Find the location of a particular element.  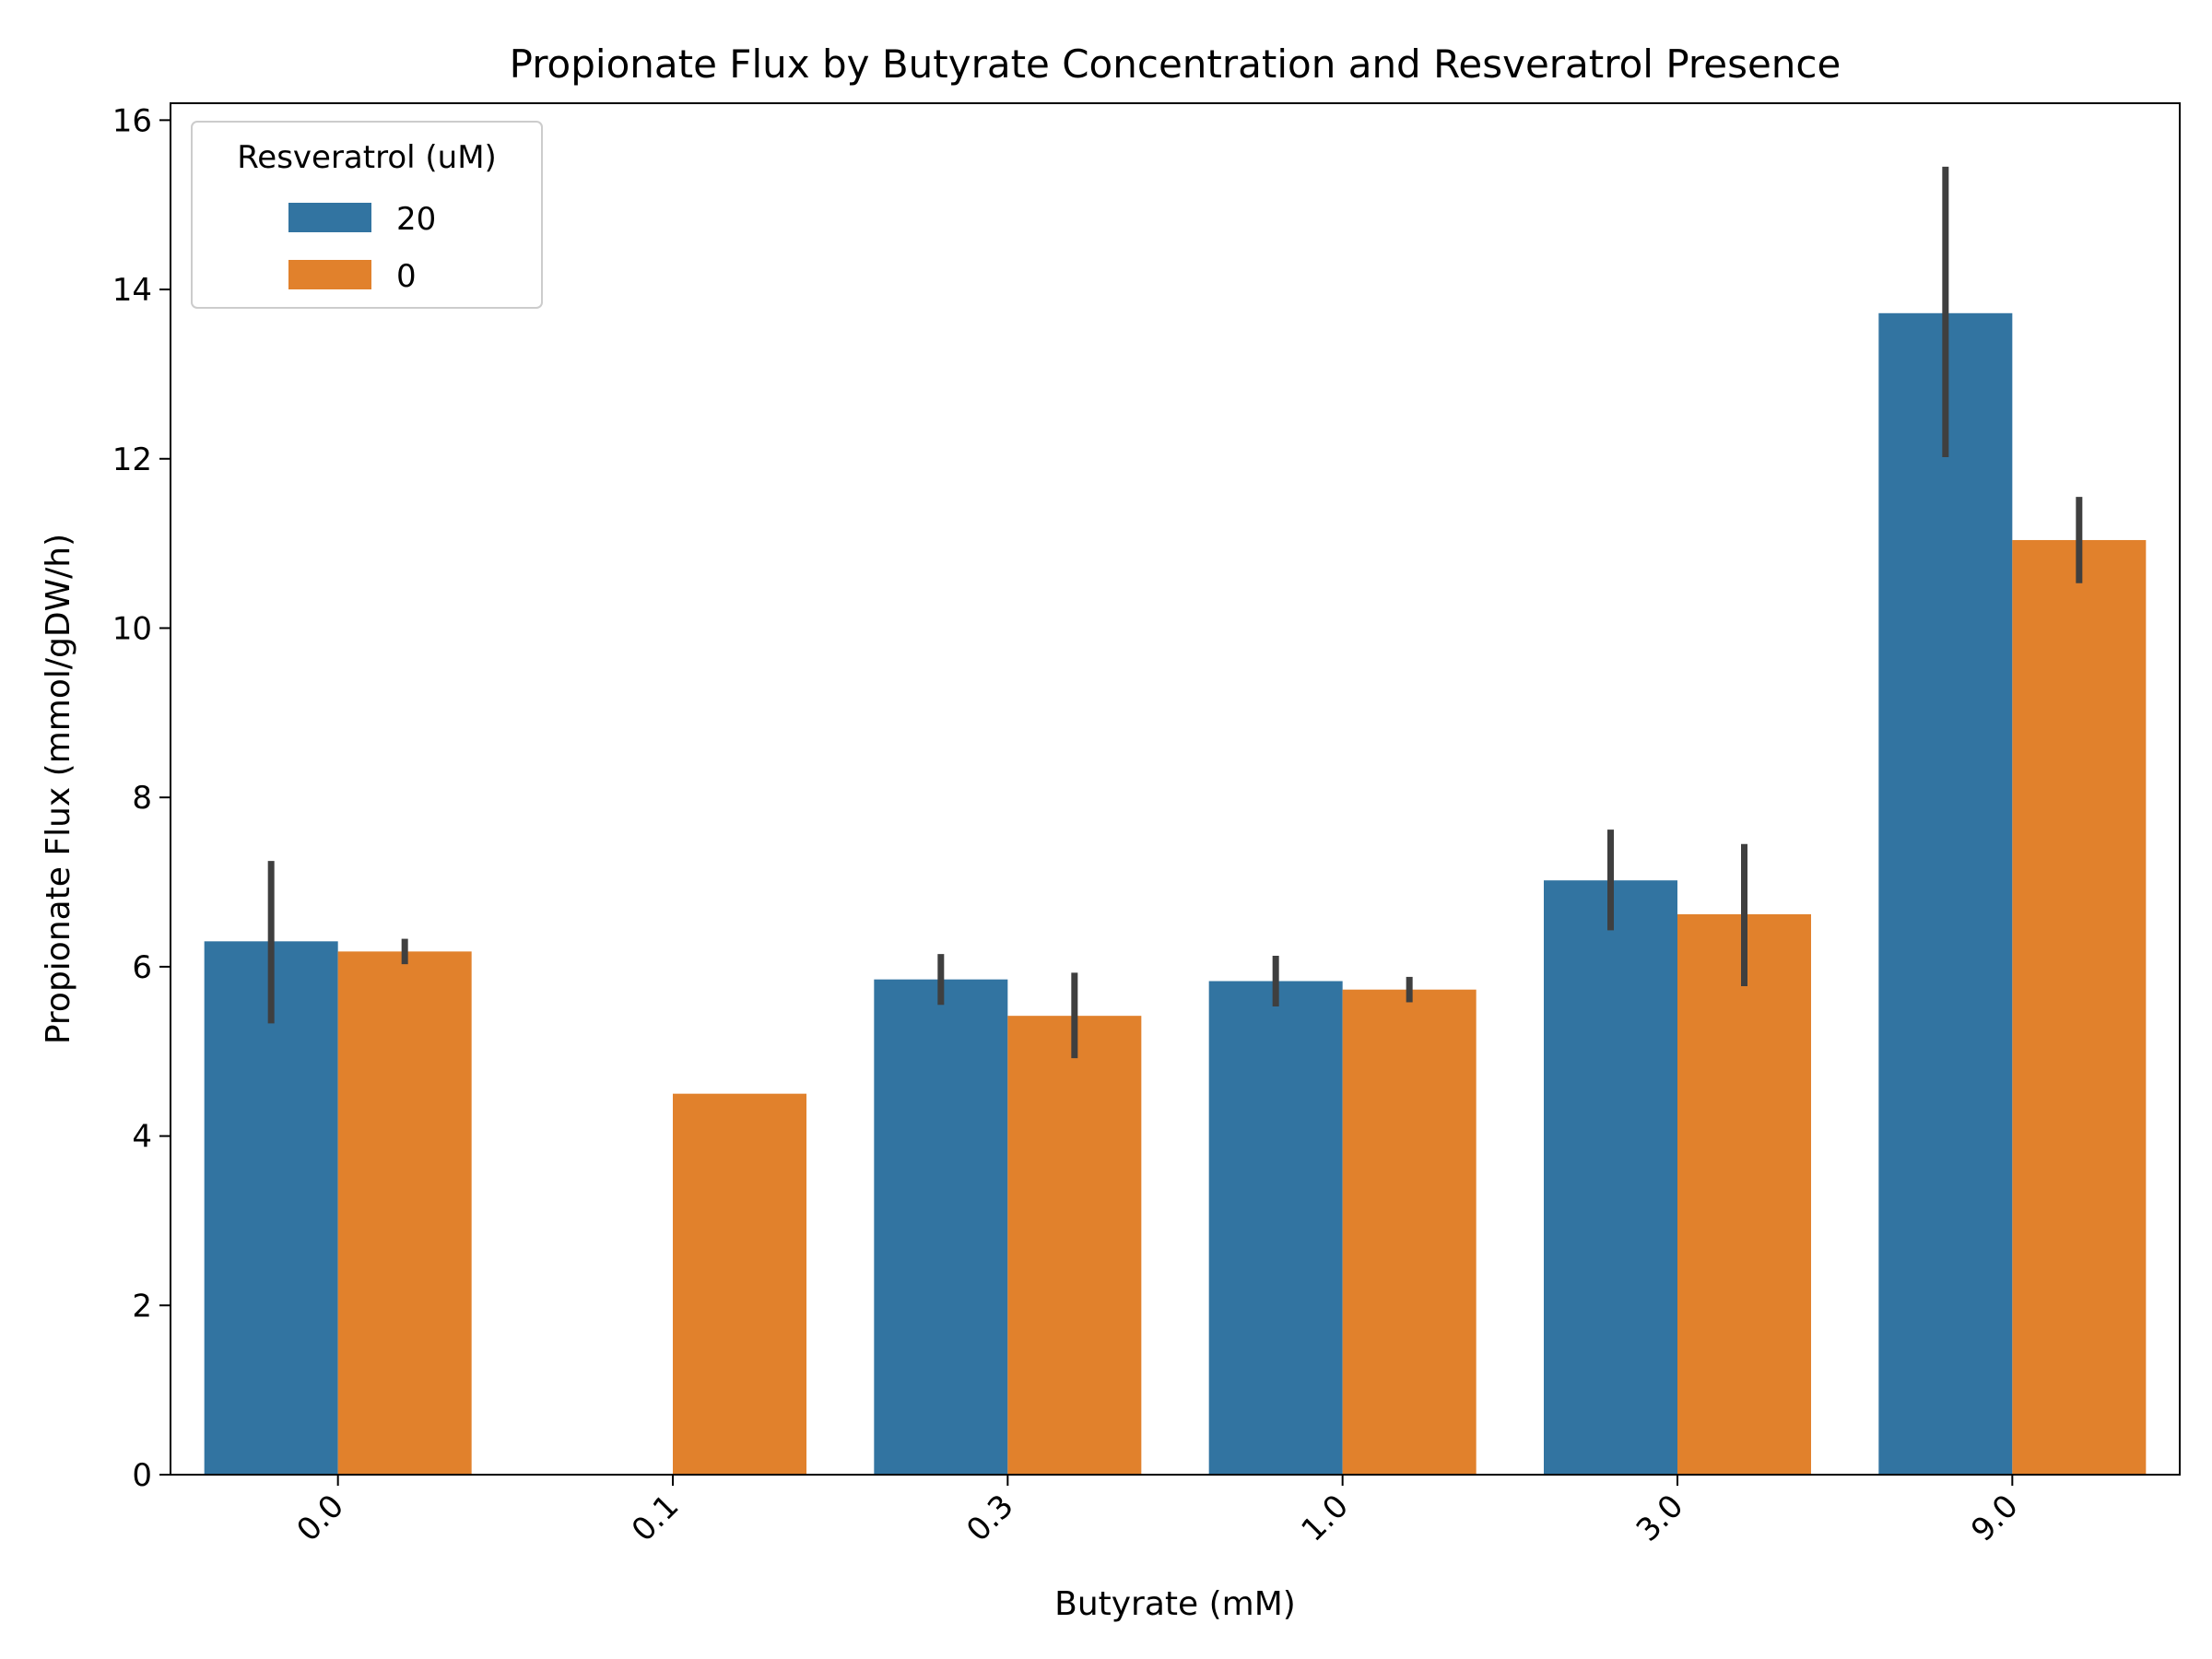

y-tick-label: 0 is located at coordinates (142, 1475).